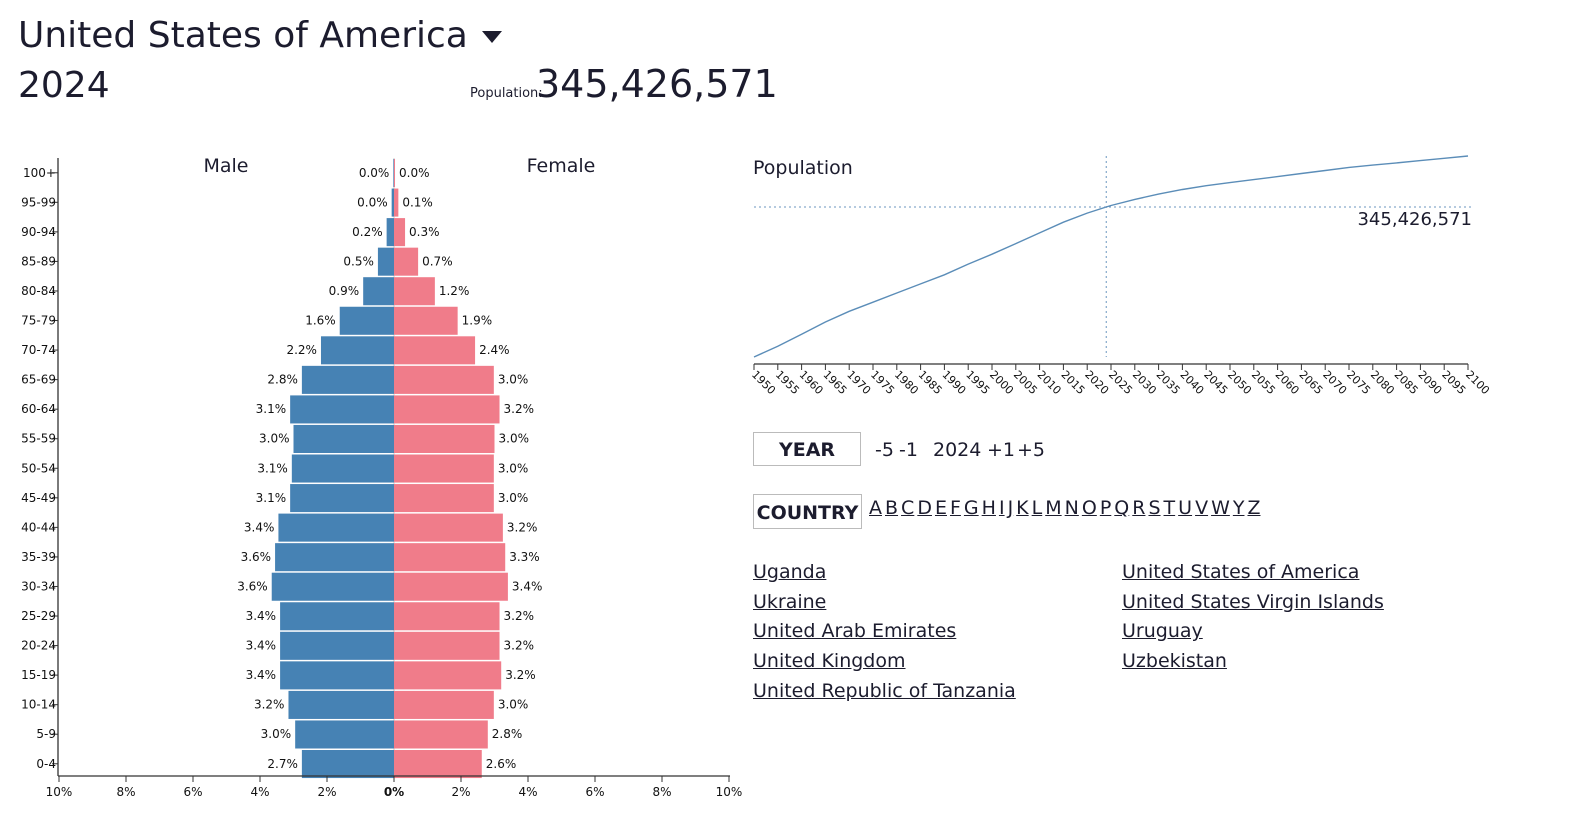 This screenshot has width=1590, height=825. I want to click on country-link: United Republic of Tanzania, so click(884, 690).